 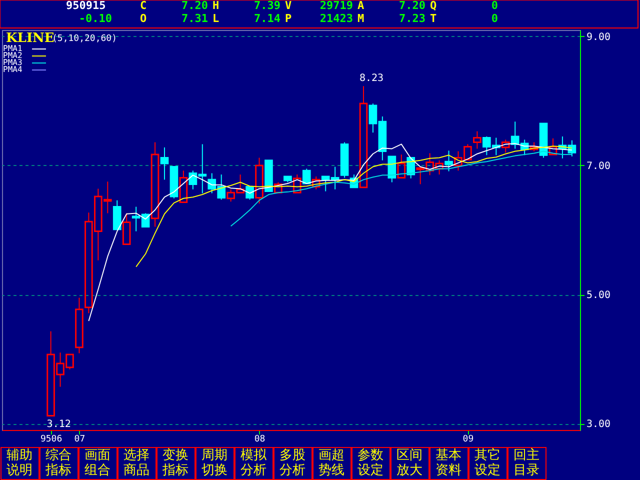 What do you see at coordinates (51, 439) in the screenshot?
I see `x-tick-label: 9506` at bounding box center [51, 439].